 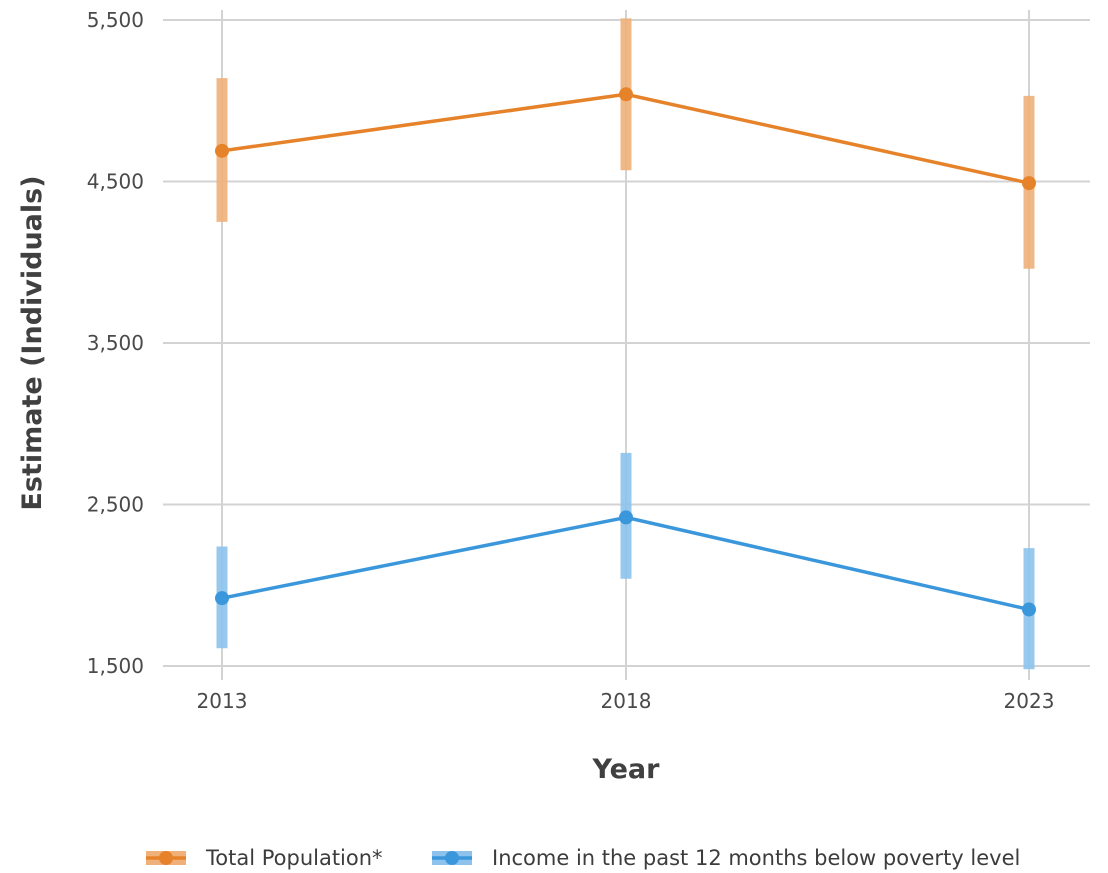 I want to click on x-axis: 2013 2018 2023, so click(x=626, y=701).